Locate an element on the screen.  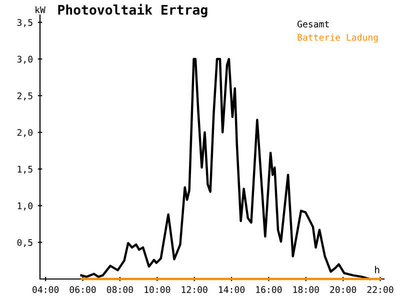
y-tick-label: 3,5 is located at coordinates (24, 23).